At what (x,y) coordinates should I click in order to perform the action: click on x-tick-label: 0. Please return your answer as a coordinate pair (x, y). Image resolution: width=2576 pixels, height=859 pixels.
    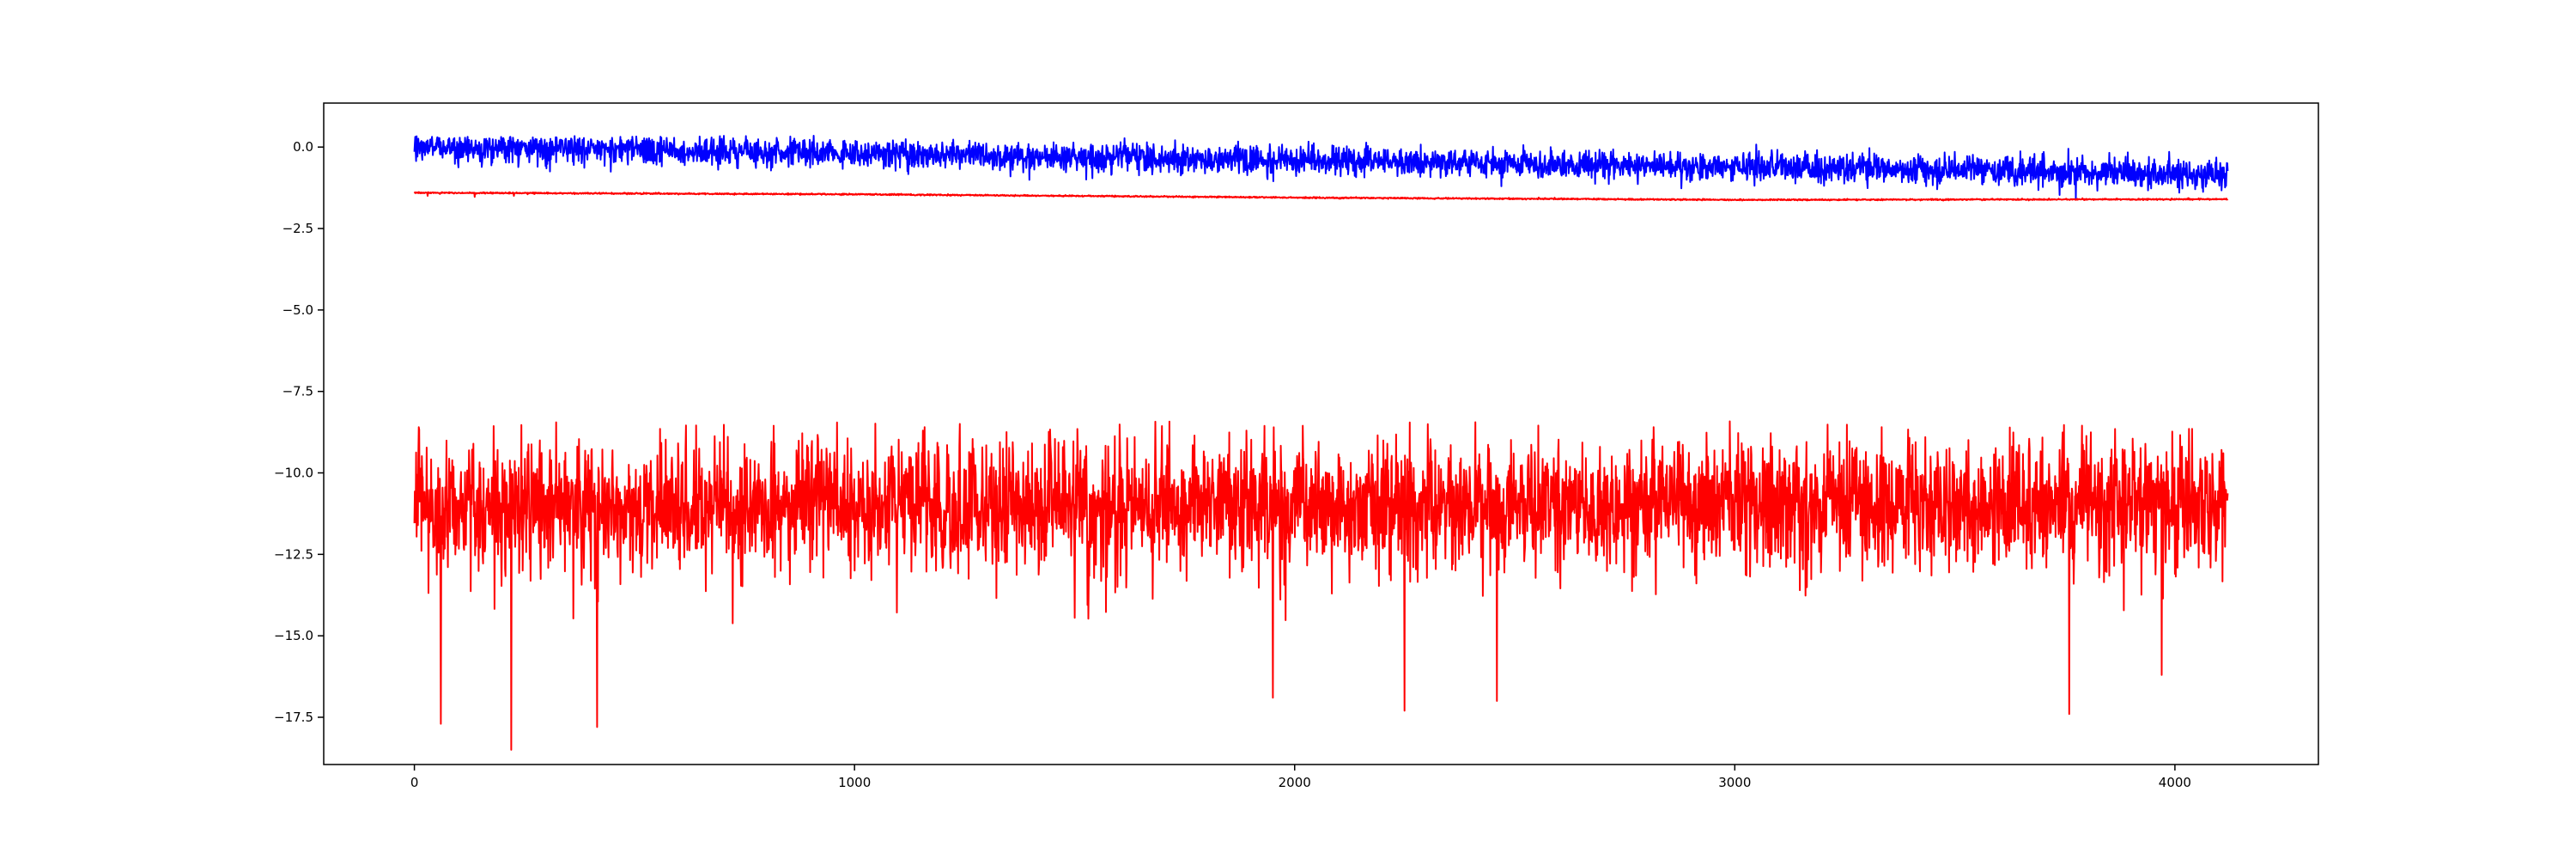
    Looking at the image, I should click on (414, 783).